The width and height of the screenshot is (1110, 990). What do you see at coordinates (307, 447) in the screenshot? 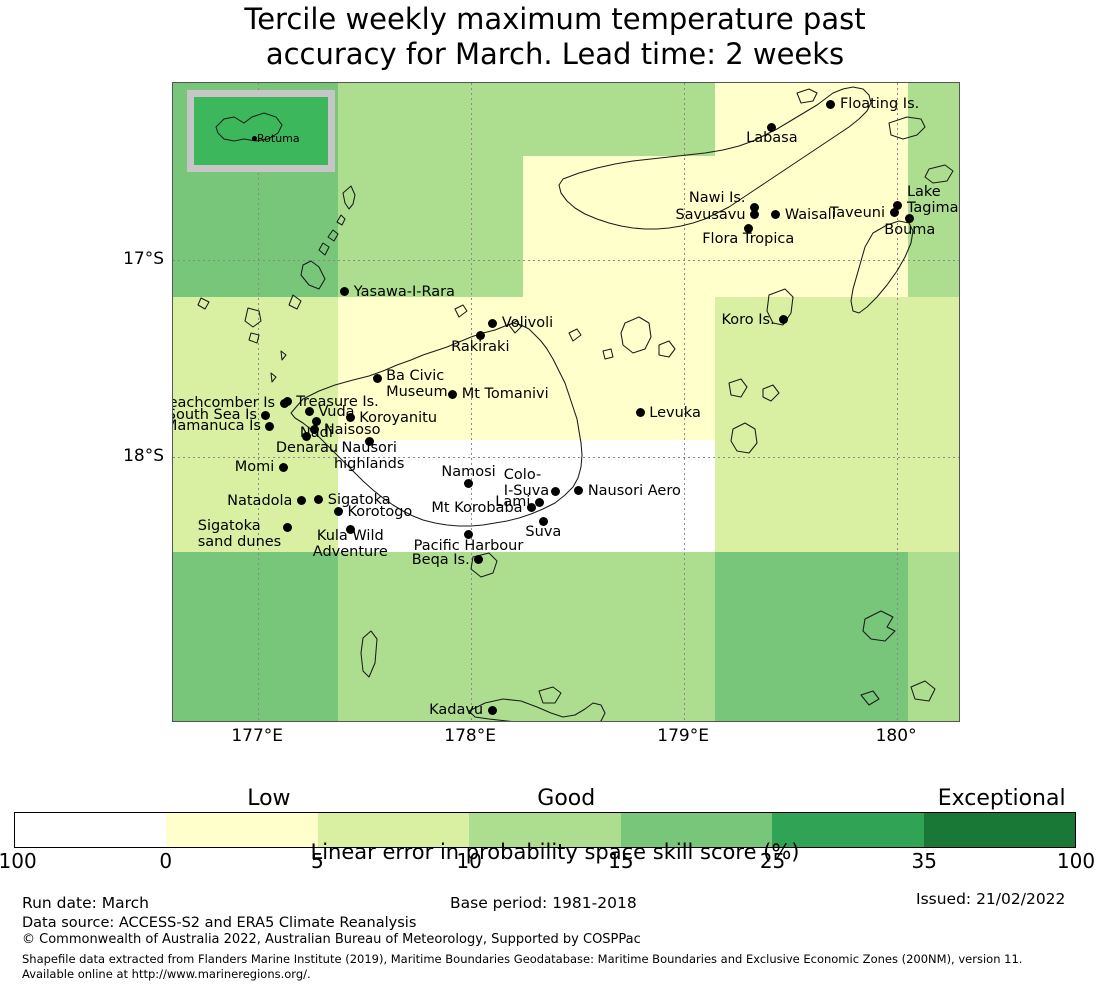
I see `city-label: Denarau` at bounding box center [307, 447].